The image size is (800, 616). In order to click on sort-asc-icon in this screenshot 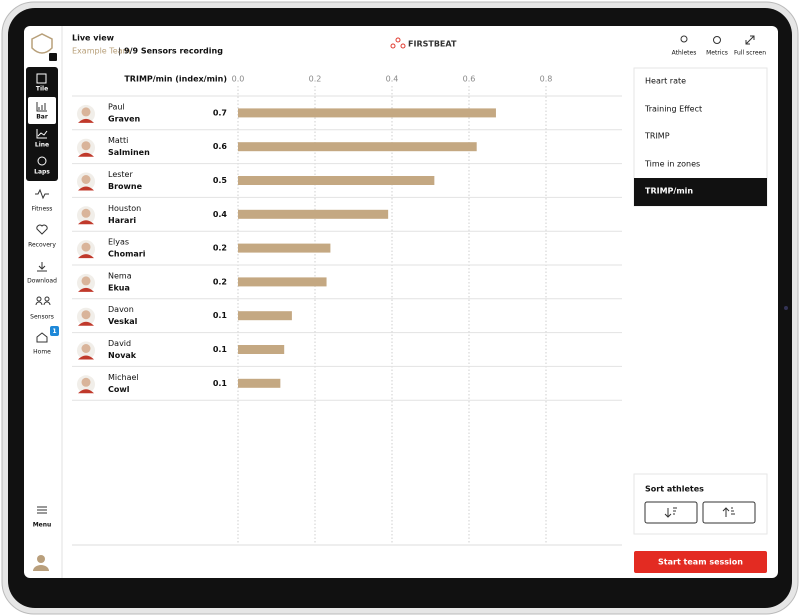, I will do `click(728, 512)`.